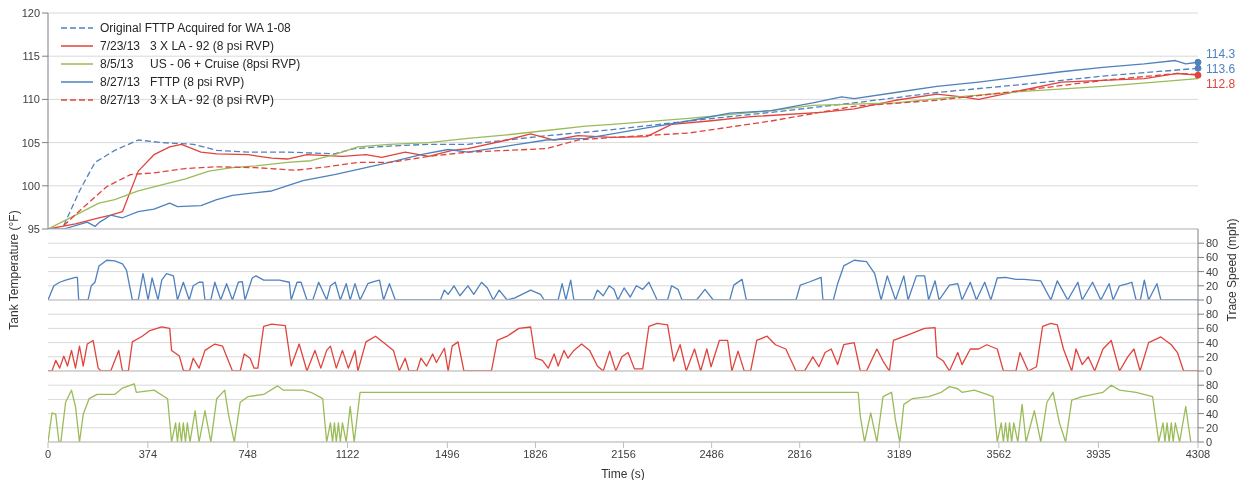 The width and height of the screenshot is (1252, 487). Describe the element at coordinates (200, 64) in the screenshot. I see `legend-label: 8/5/13 US - 06 + Cruise (8psi RVP)` at that location.